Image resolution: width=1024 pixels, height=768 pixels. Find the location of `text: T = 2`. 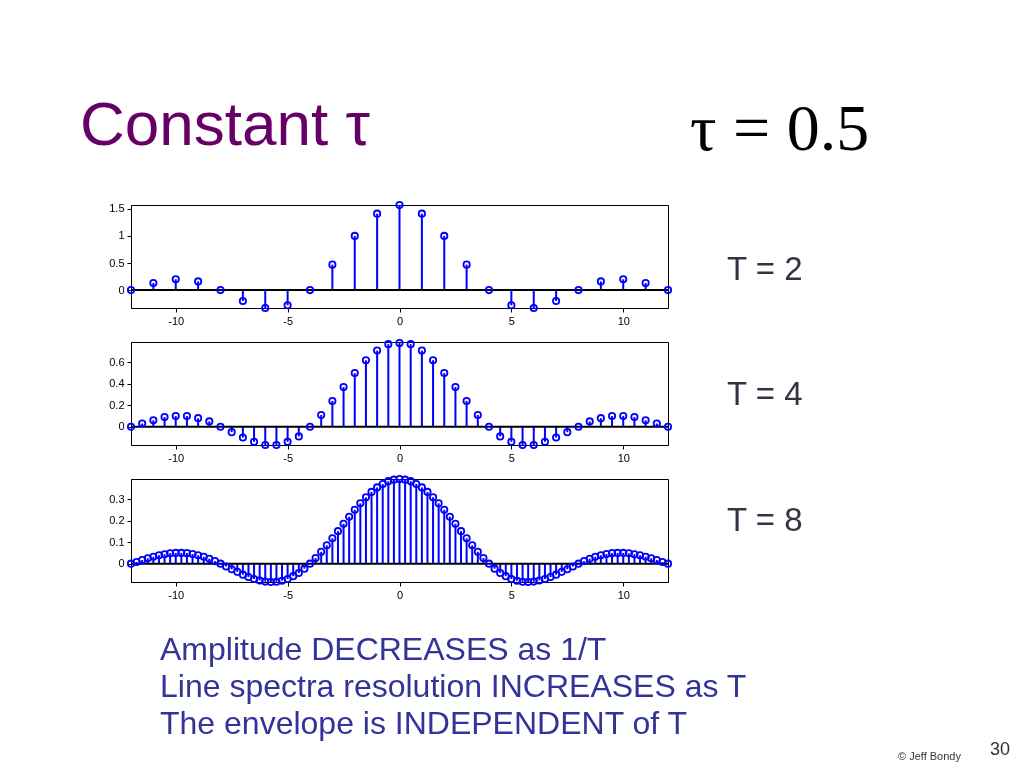

text: T = 2 is located at coordinates (765, 268).